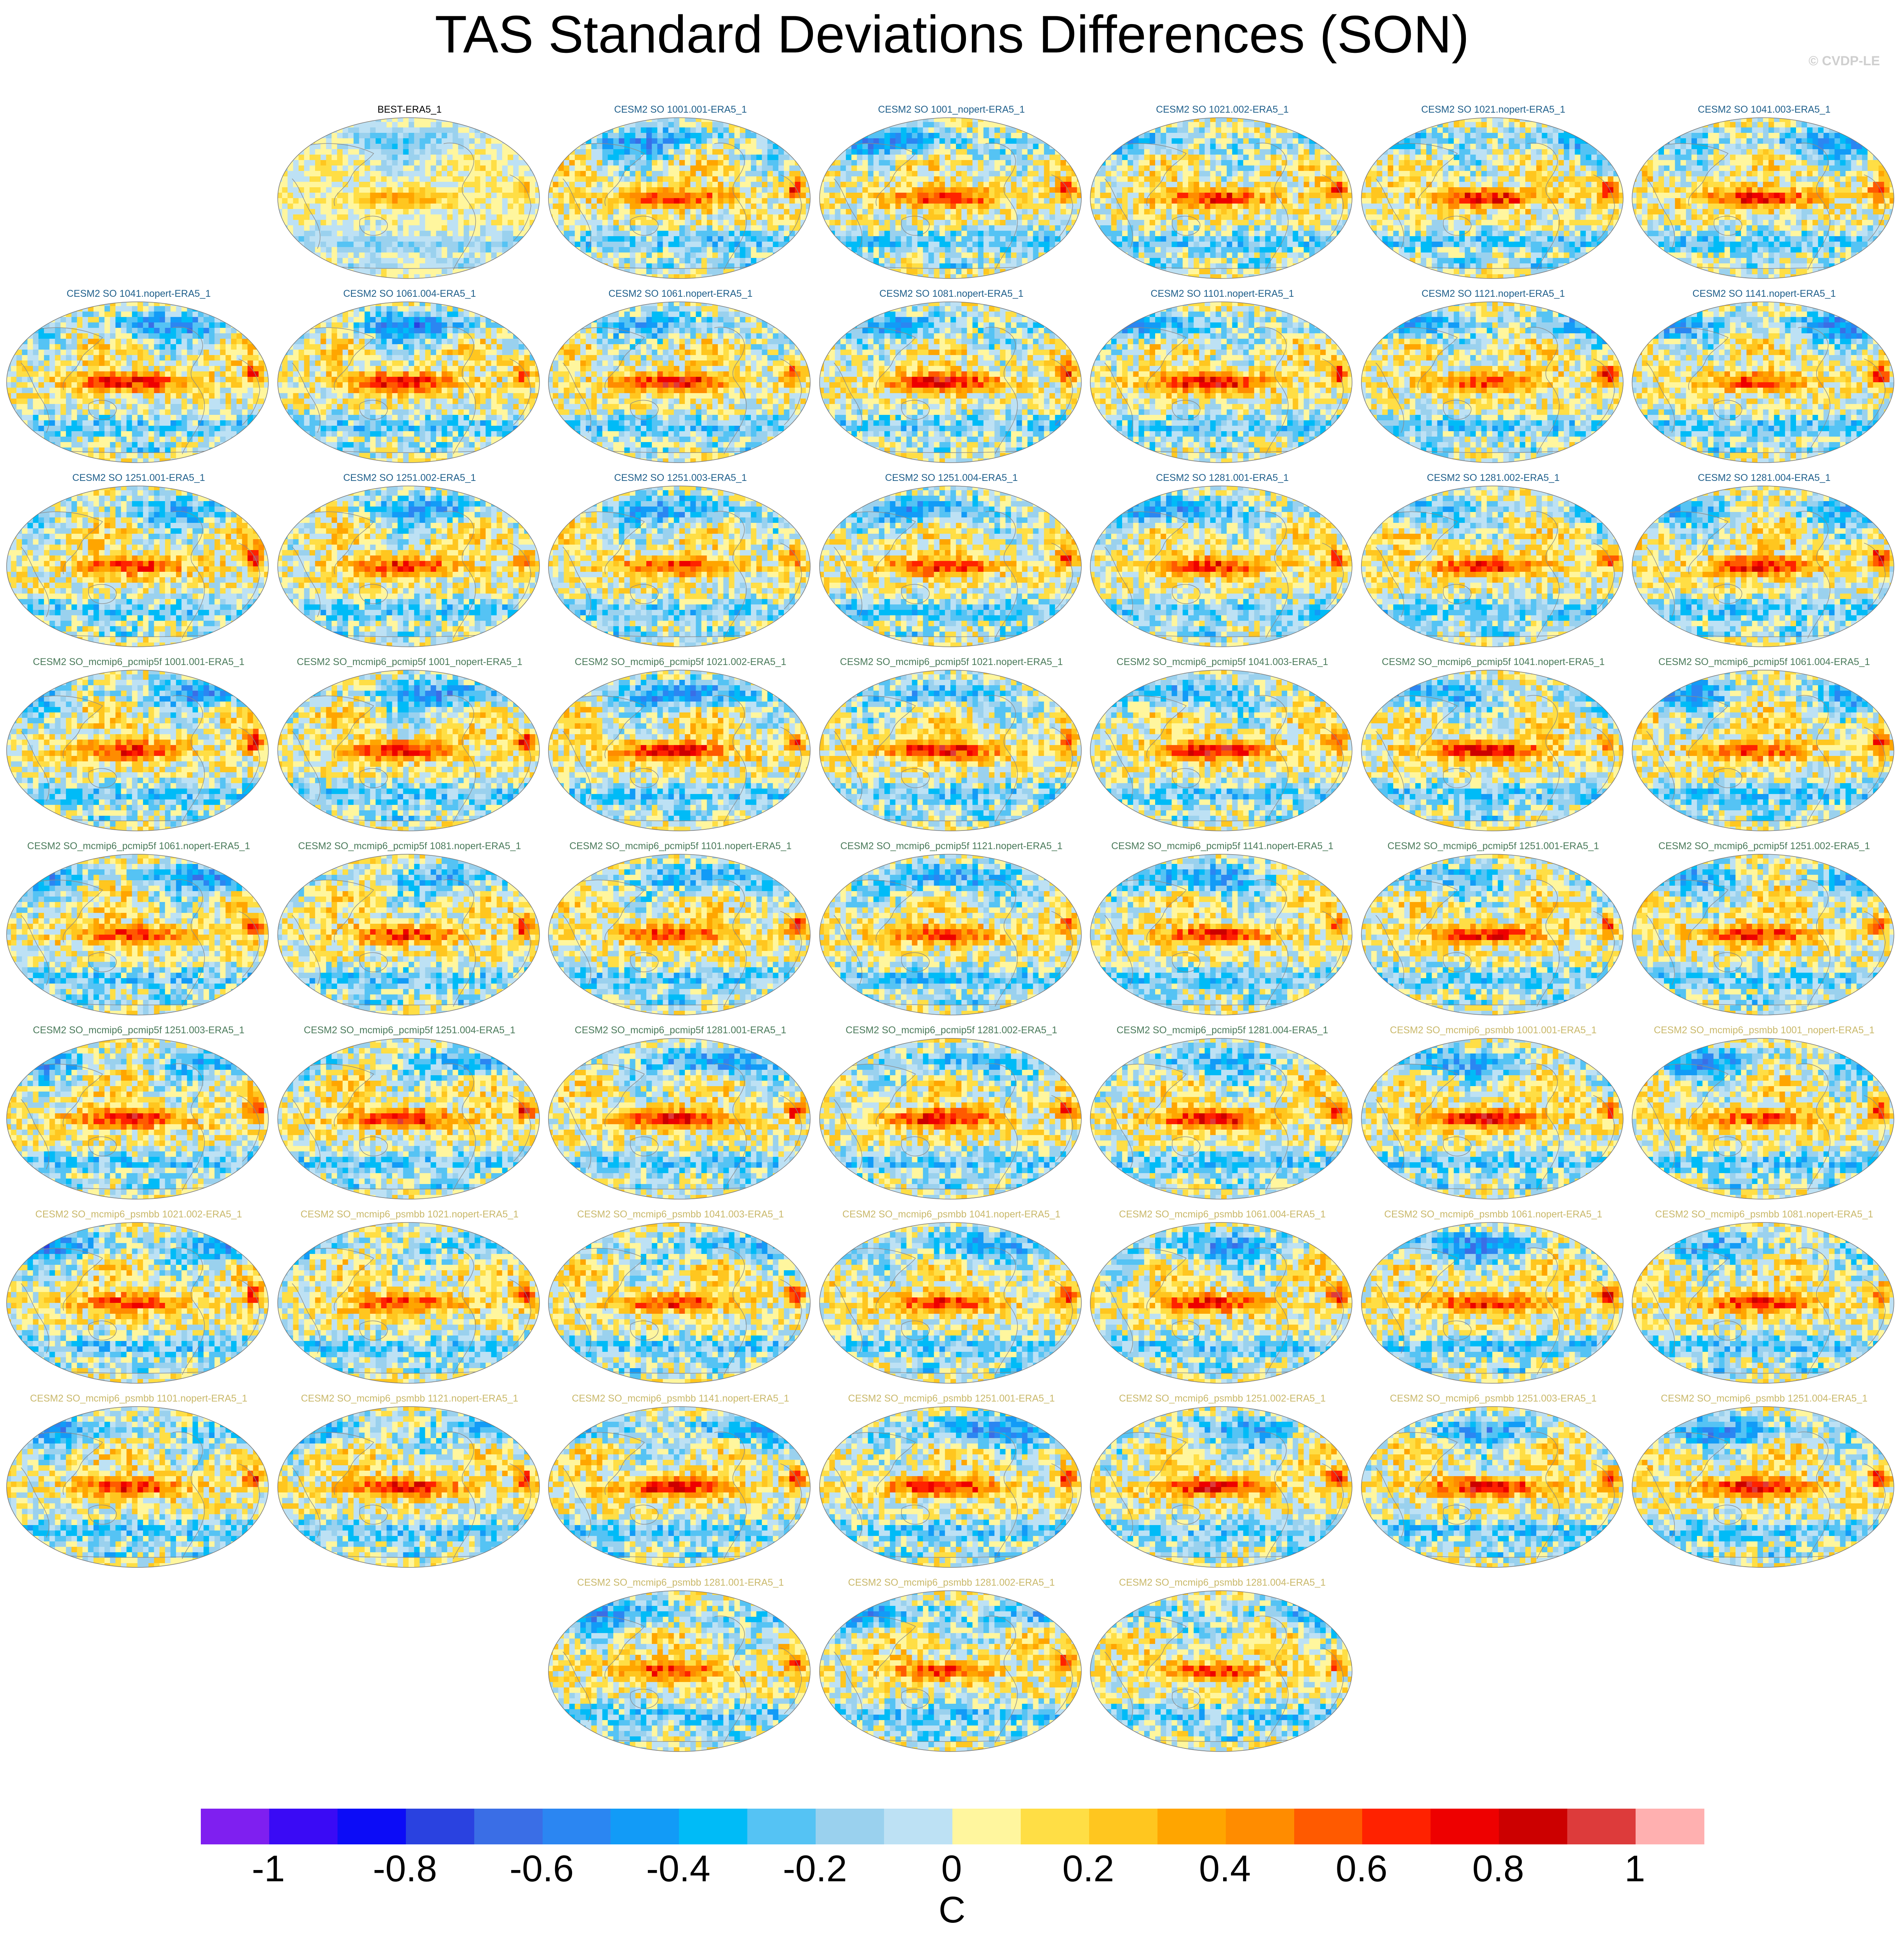 This screenshot has width=1904, height=1938. Describe the element at coordinates (952, 478) in the screenshot. I see `panel-title: CESM2 SO 1251.004-ERA5_1` at that location.